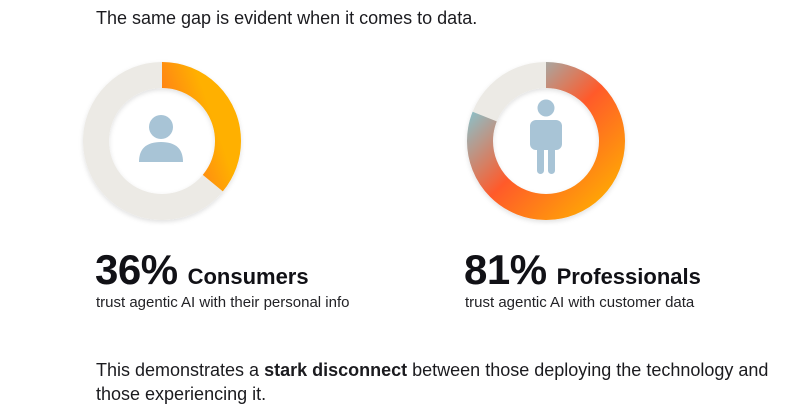 The image size is (800, 408). I want to click on professionals-stat: 81% Professionals, so click(582, 270).